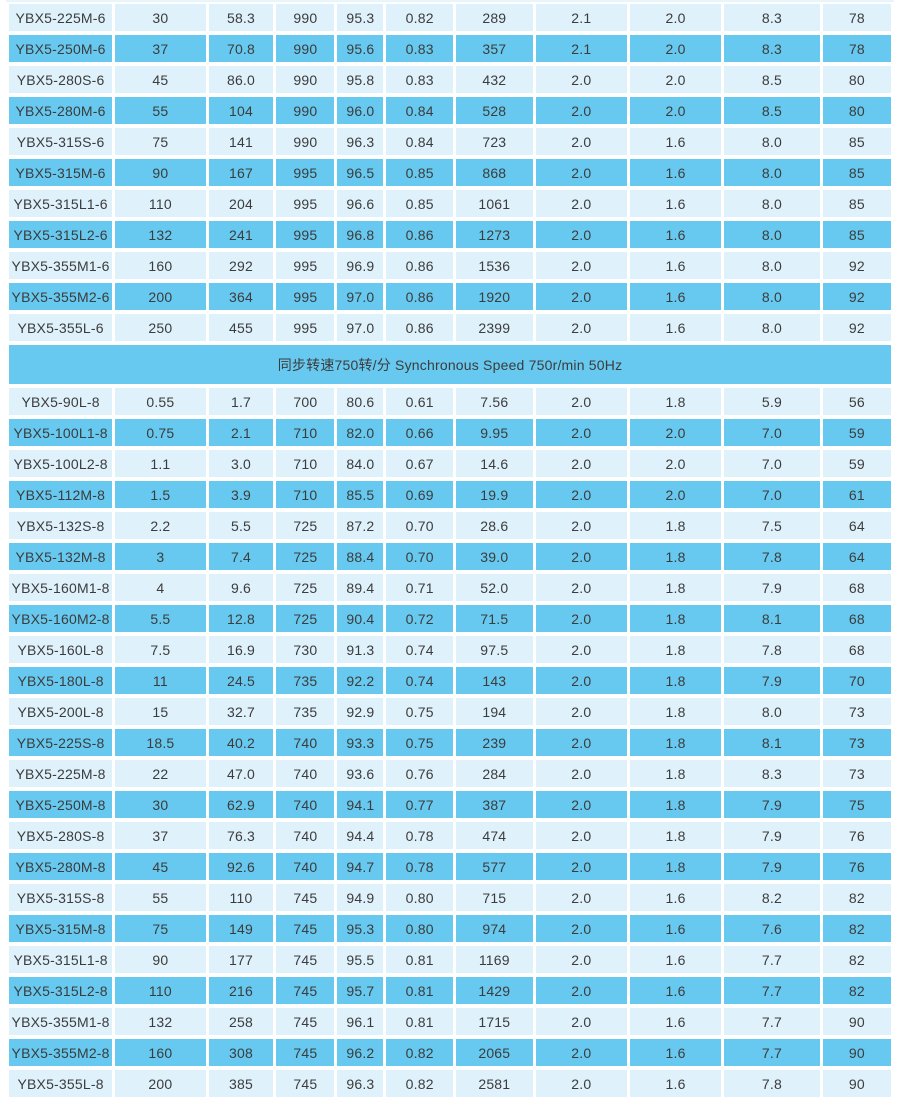 This screenshot has width=900, height=1101. I want to click on value-cell: 92.2, so click(360, 680).